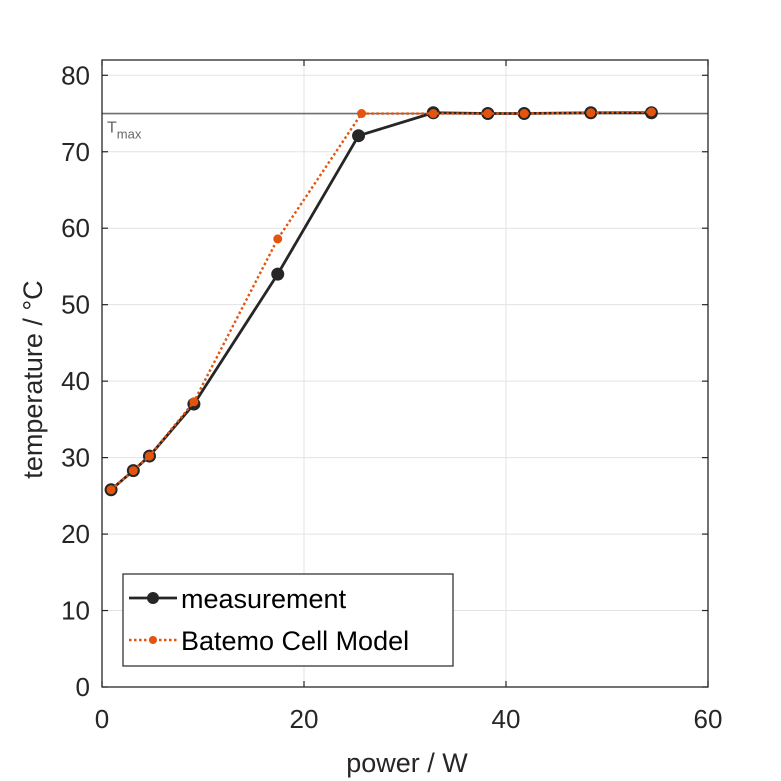 Image resolution: width=781 pixels, height=781 pixels. What do you see at coordinates (83, 687) in the screenshot?
I see `y-tick-label: 0` at bounding box center [83, 687].